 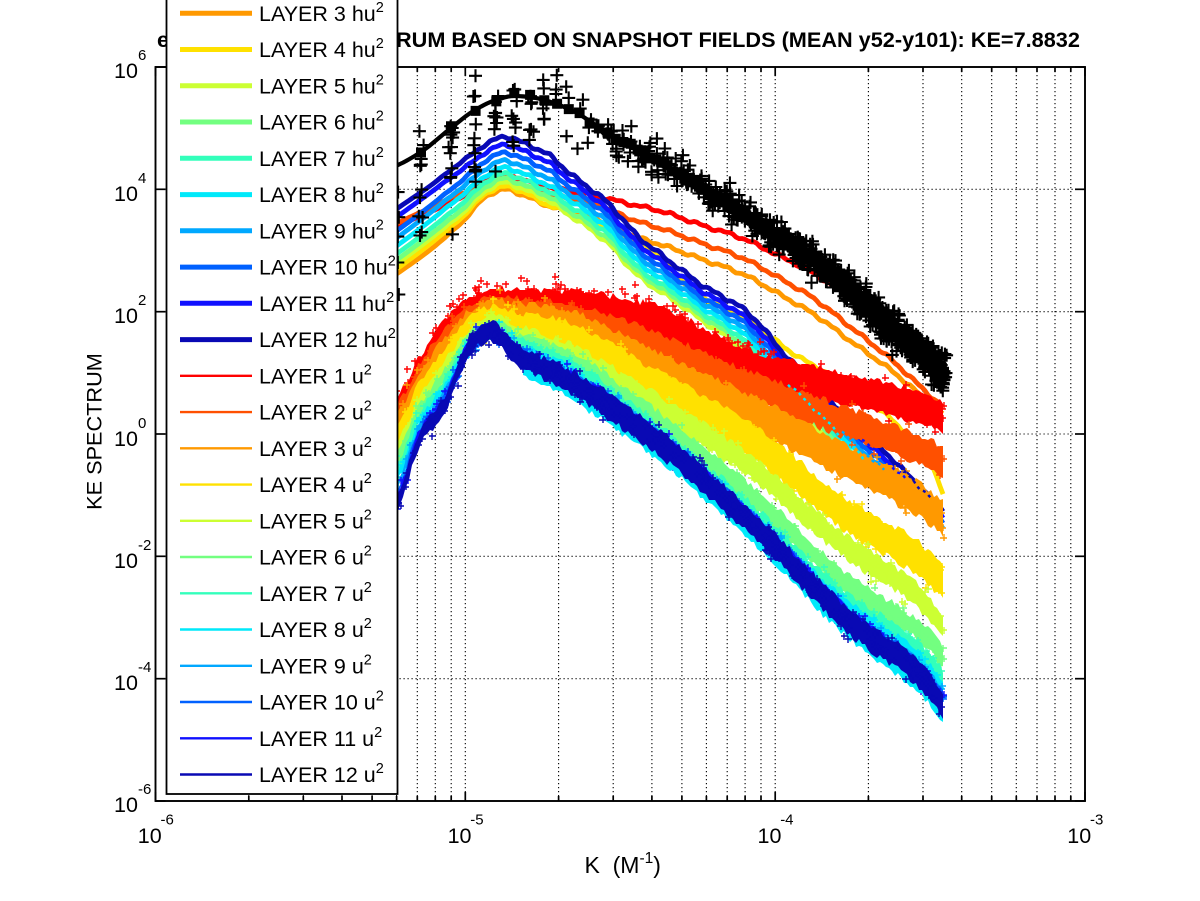 What do you see at coordinates (321, 85) in the screenshot?
I see `svg-text: LAYER 5 hu2` at bounding box center [321, 85].